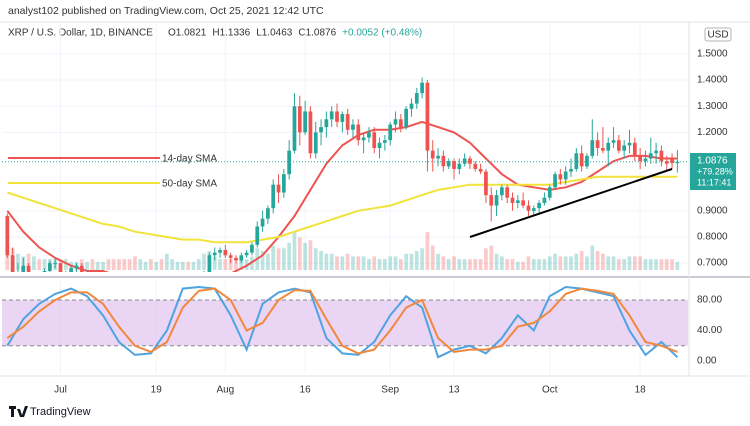  What do you see at coordinates (60, 412) in the screenshot?
I see `footer-brand: TradingView` at bounding box center [60, 412].